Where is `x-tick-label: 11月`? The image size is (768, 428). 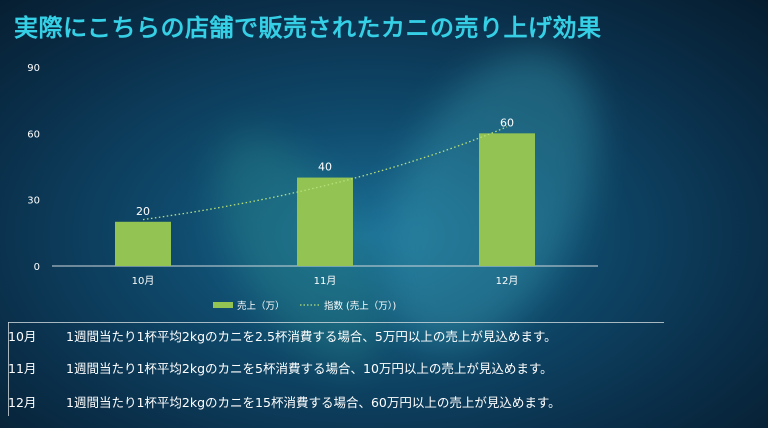
x-tick-label: 11月 is located at coordinates (325, 281).